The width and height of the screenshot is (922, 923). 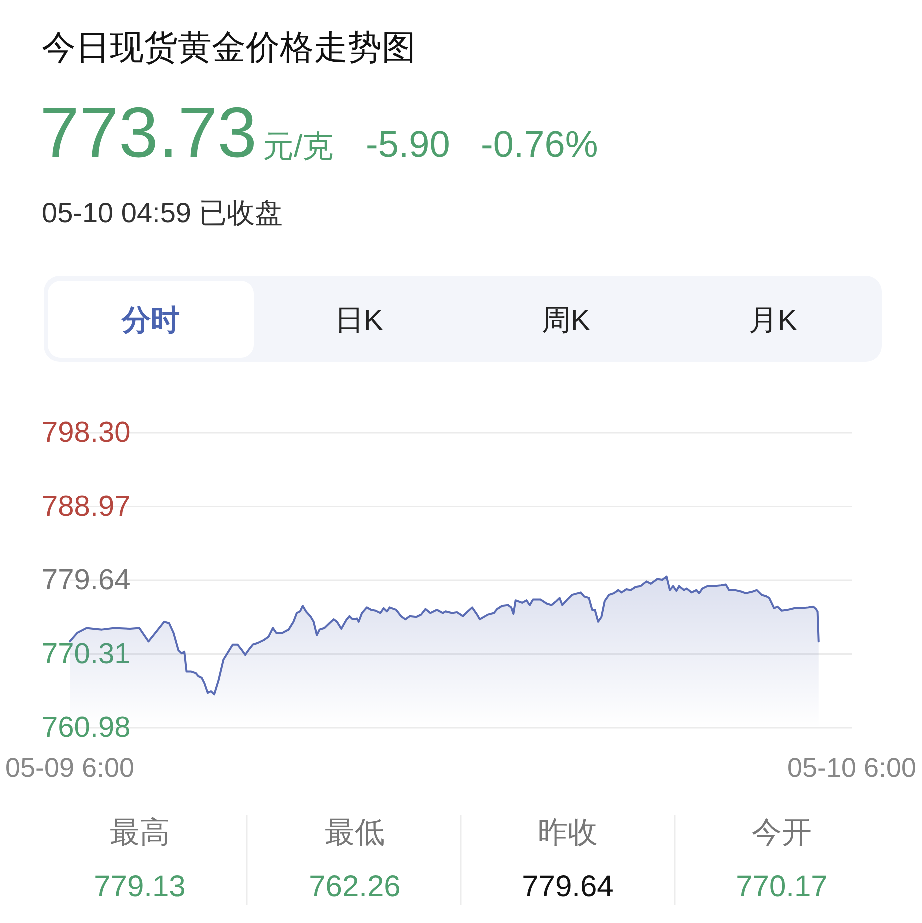 I want to click on text: 今开, so click(x=782, y=833).